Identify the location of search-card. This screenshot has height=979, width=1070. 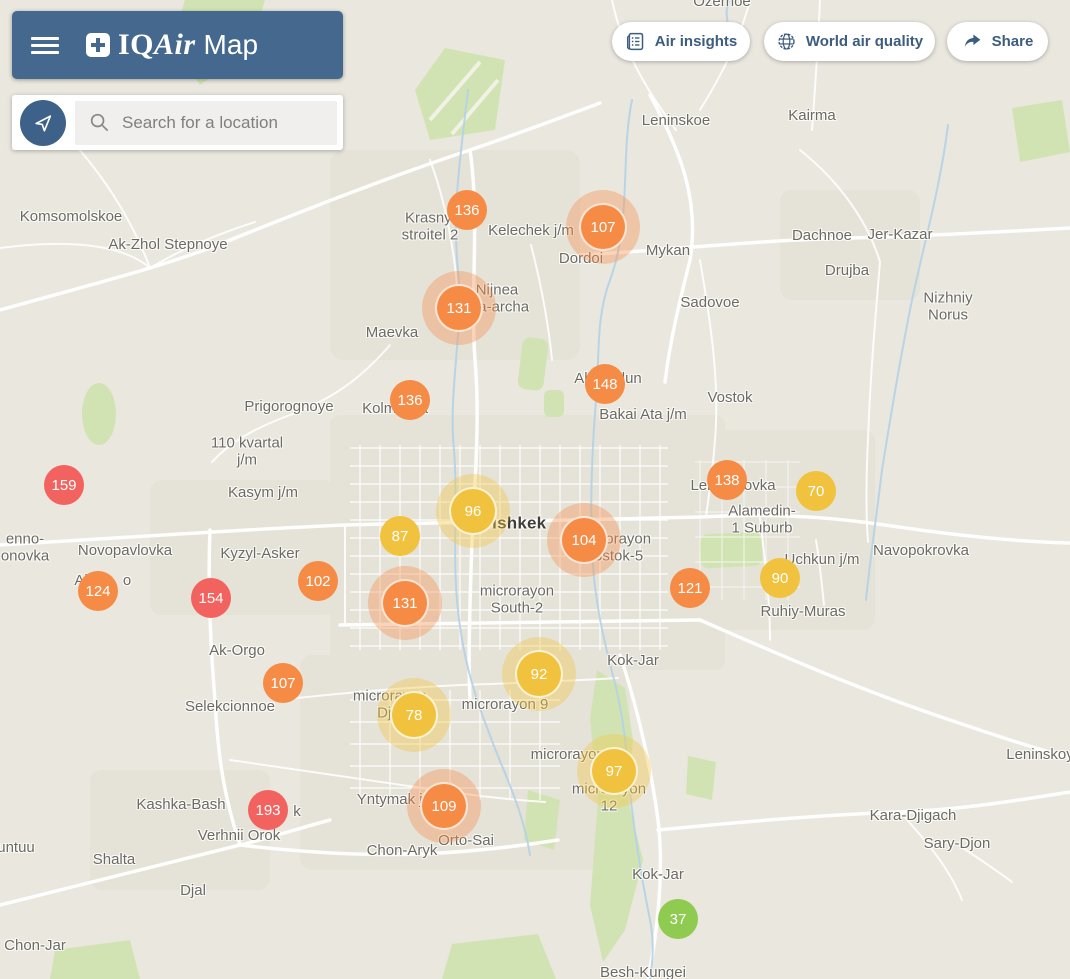
(177, 122).